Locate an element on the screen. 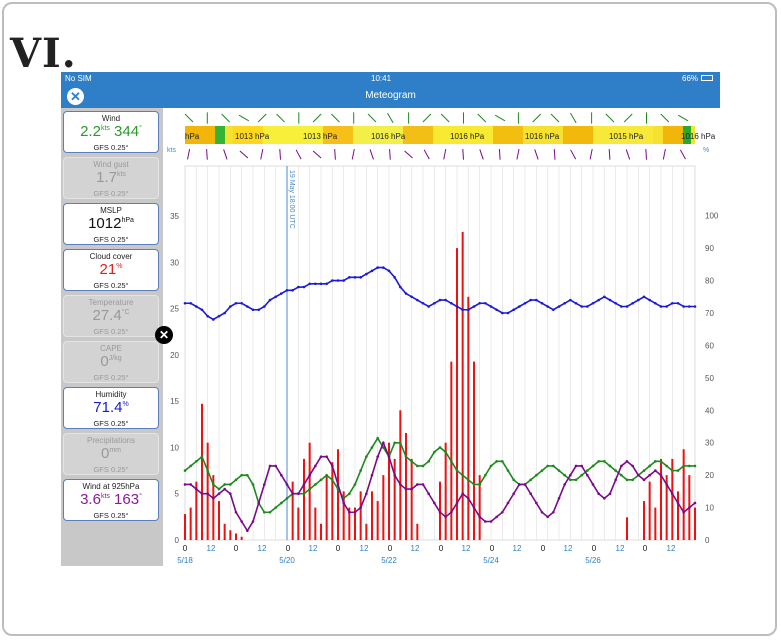  x-tick-label: 0 is located at coordinates (645, 548).